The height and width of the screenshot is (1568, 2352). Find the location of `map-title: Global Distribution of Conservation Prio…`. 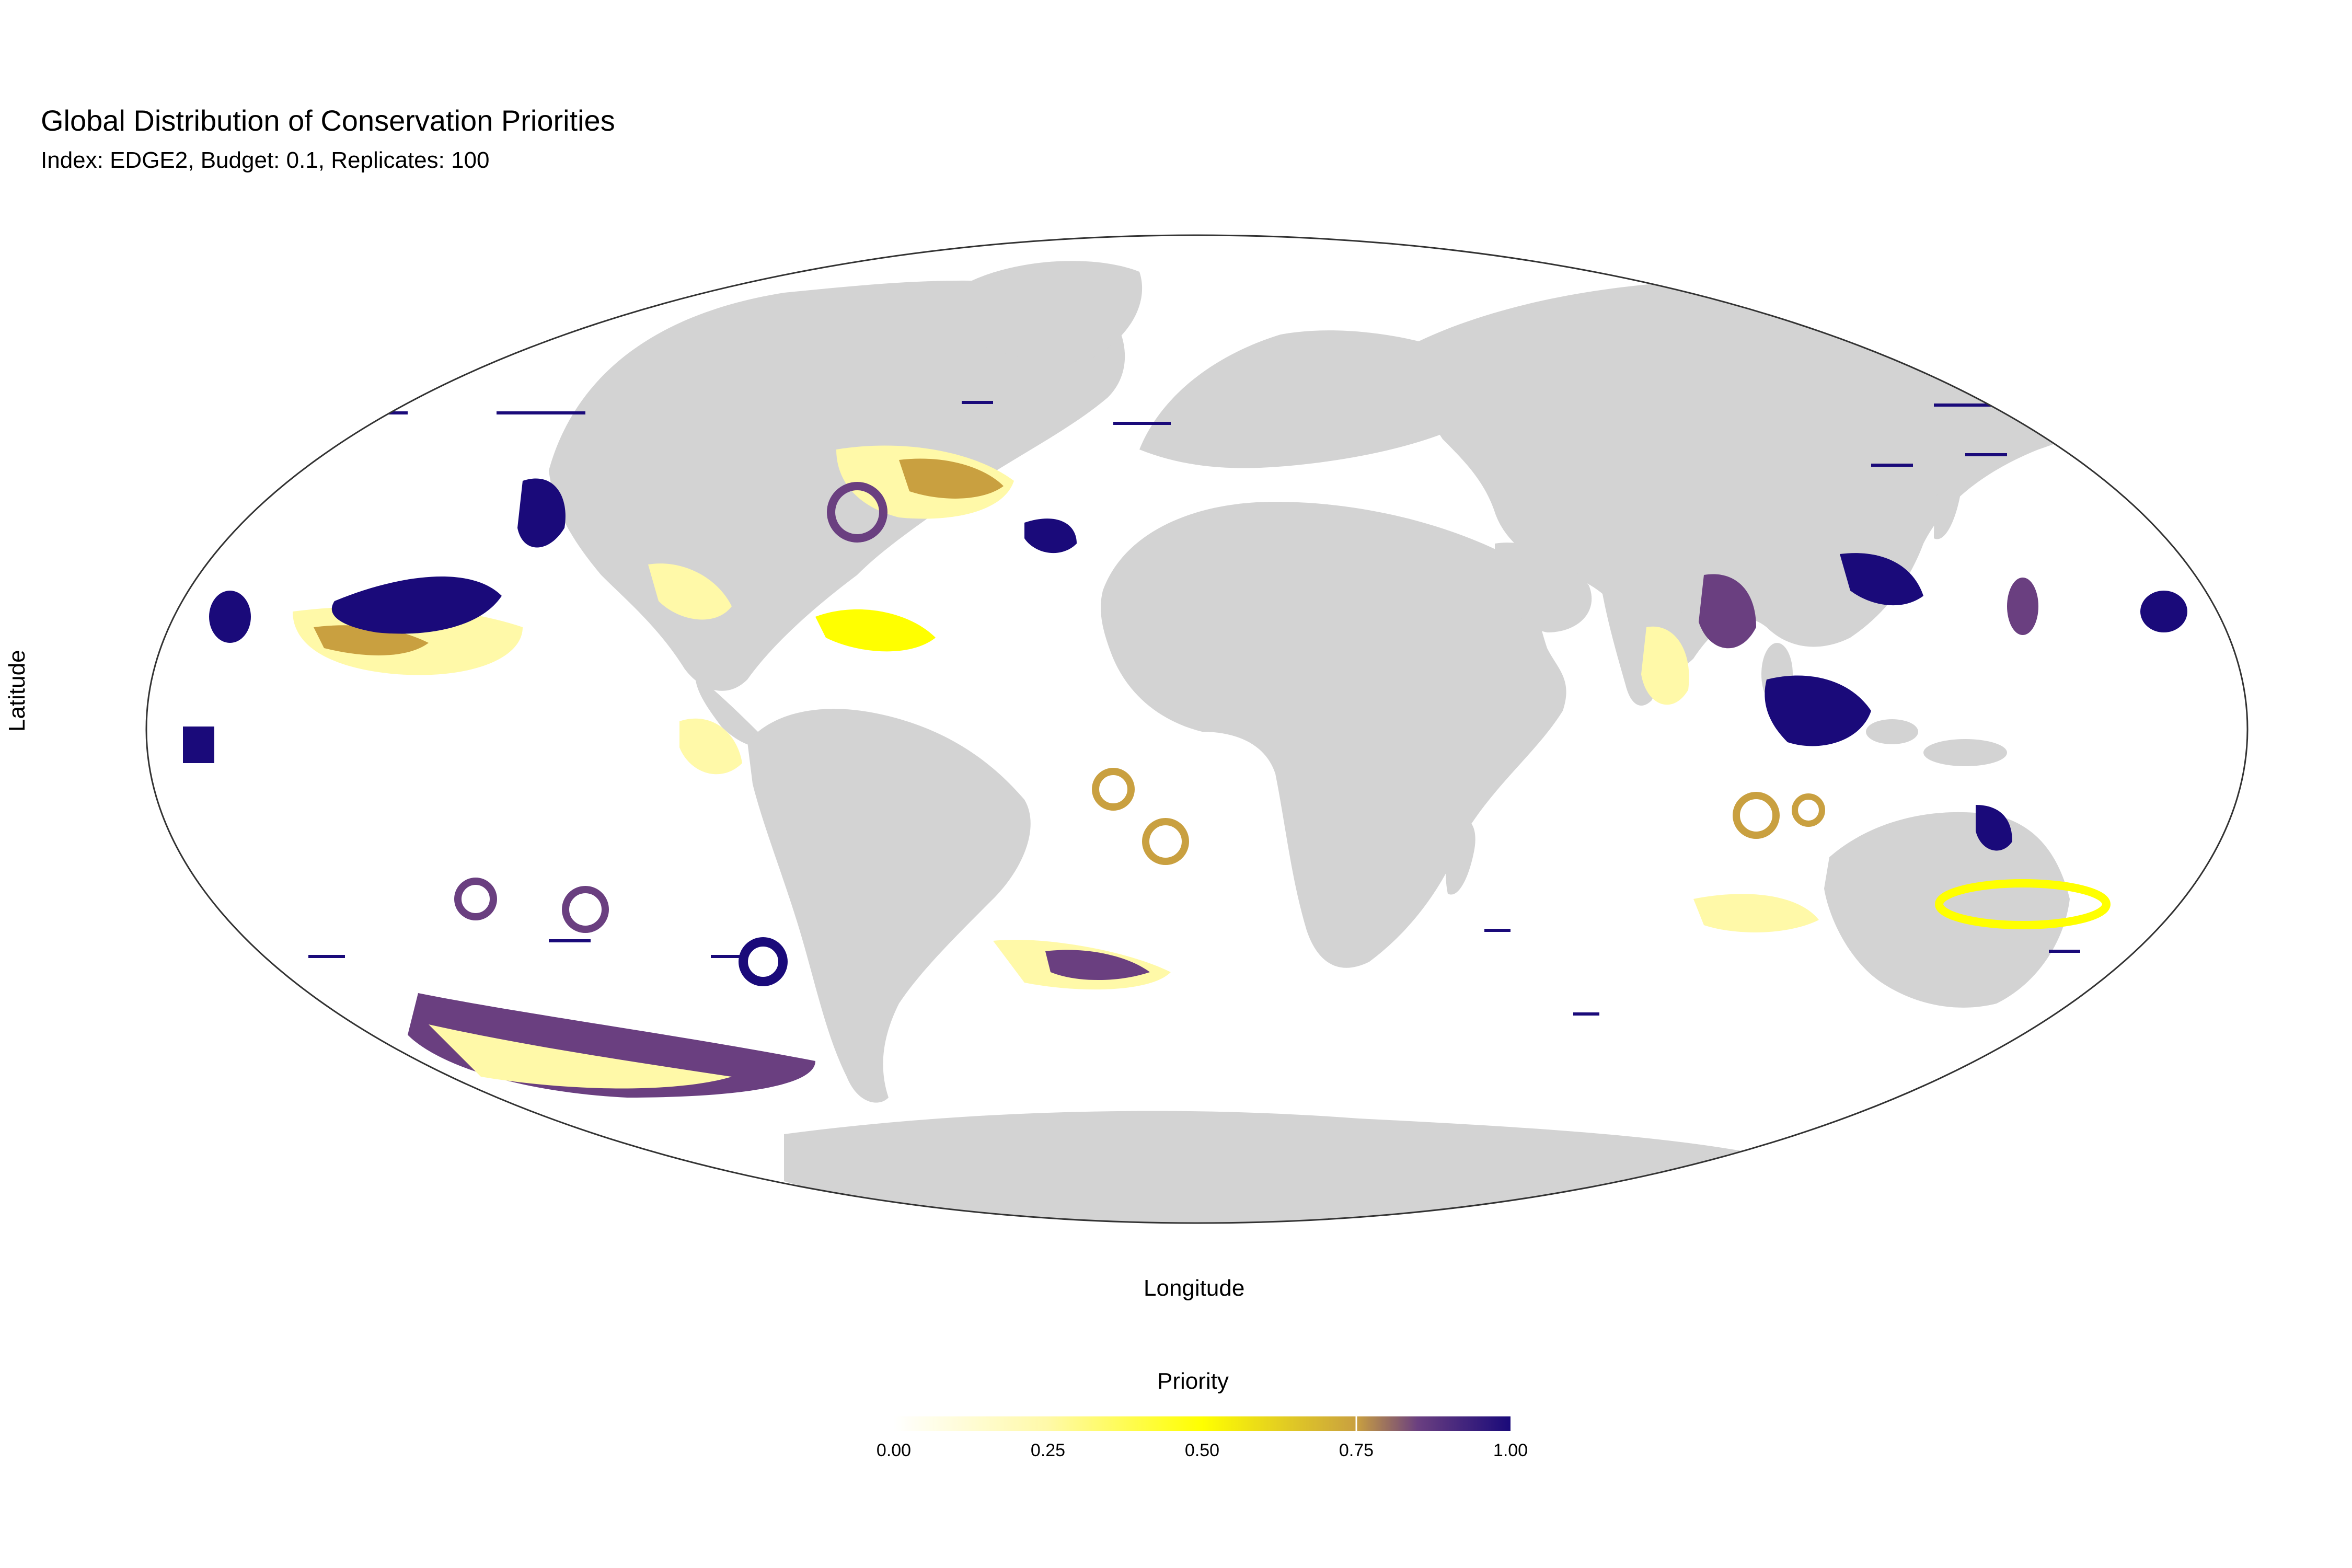

map-title: Global Distribution of Conservation Prio… is located at coordinates (328, 120).